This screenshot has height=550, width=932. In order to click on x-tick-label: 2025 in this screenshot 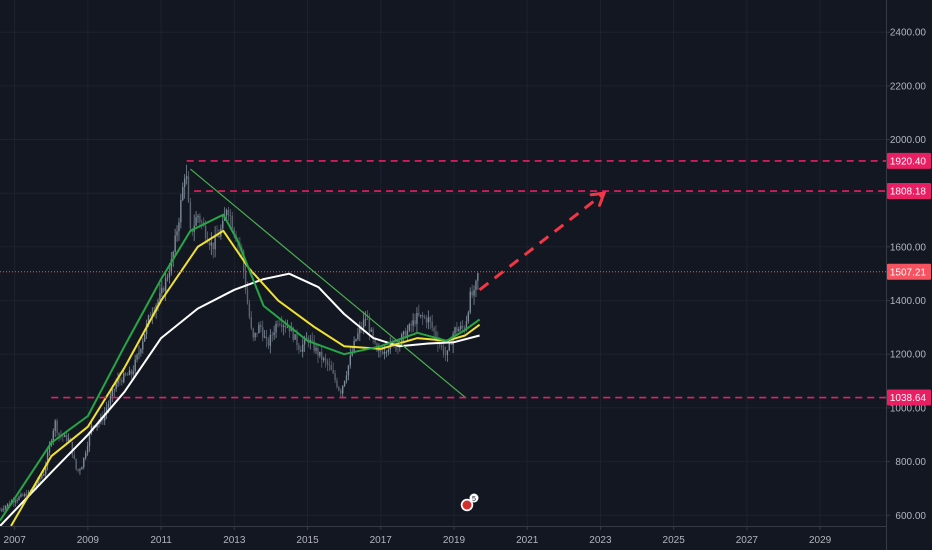, I will do `click(674, 540)`.